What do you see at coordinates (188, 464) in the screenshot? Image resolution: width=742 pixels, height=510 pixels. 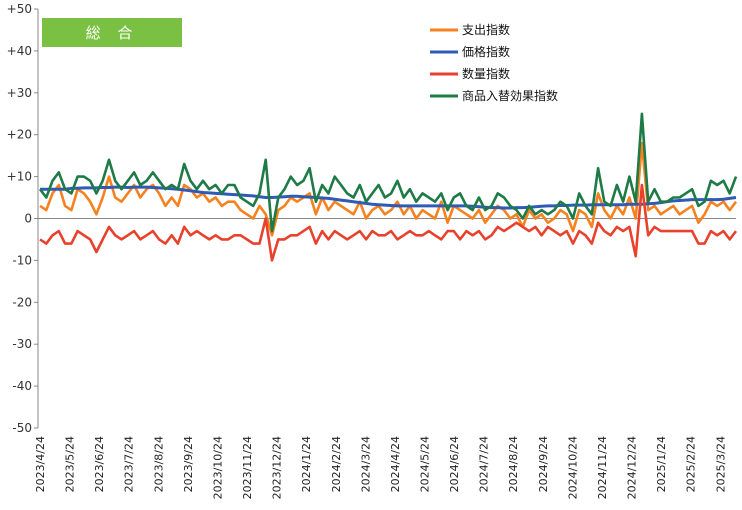 I see `x-tick-label: 2023/9/24` at bounding box center [188, 464].